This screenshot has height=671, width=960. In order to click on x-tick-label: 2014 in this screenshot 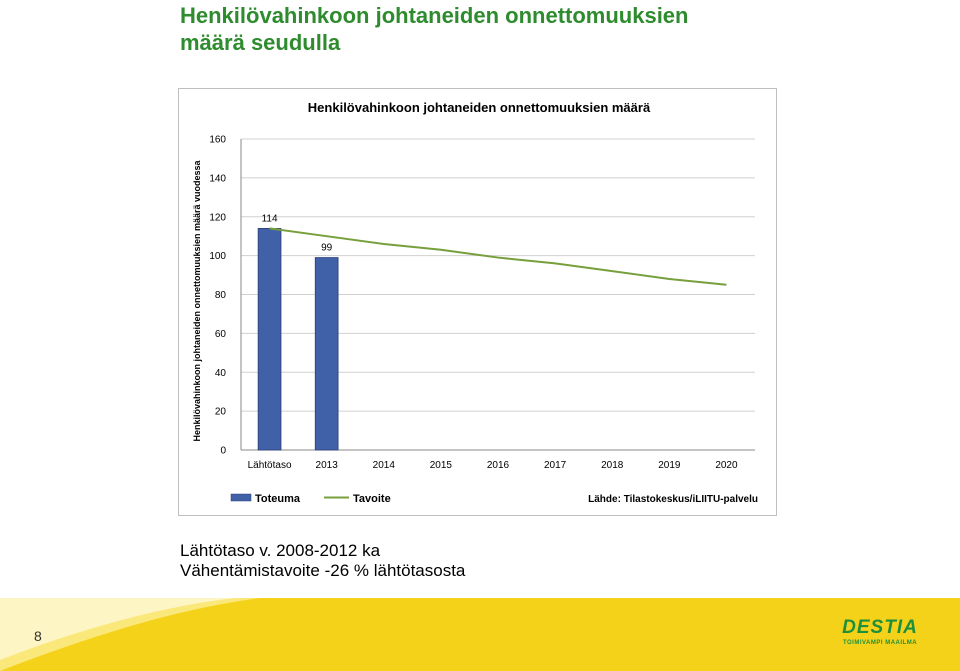, I will do `click(384, 465)`.